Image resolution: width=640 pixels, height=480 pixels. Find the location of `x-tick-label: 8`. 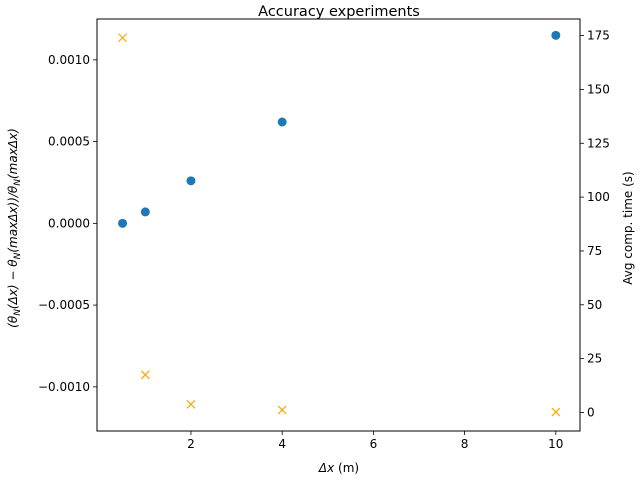

x-tick-label: 8 is located at coordinates (465, 444).